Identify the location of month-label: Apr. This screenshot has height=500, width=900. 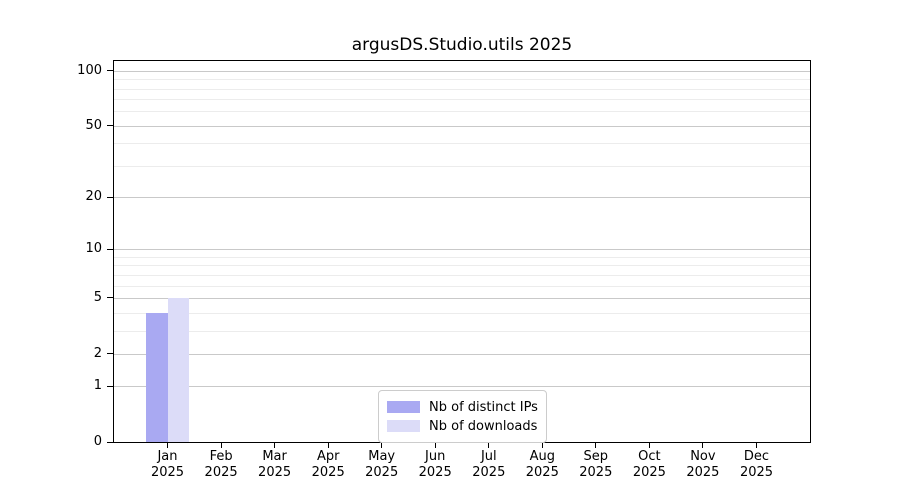
(328, 456).